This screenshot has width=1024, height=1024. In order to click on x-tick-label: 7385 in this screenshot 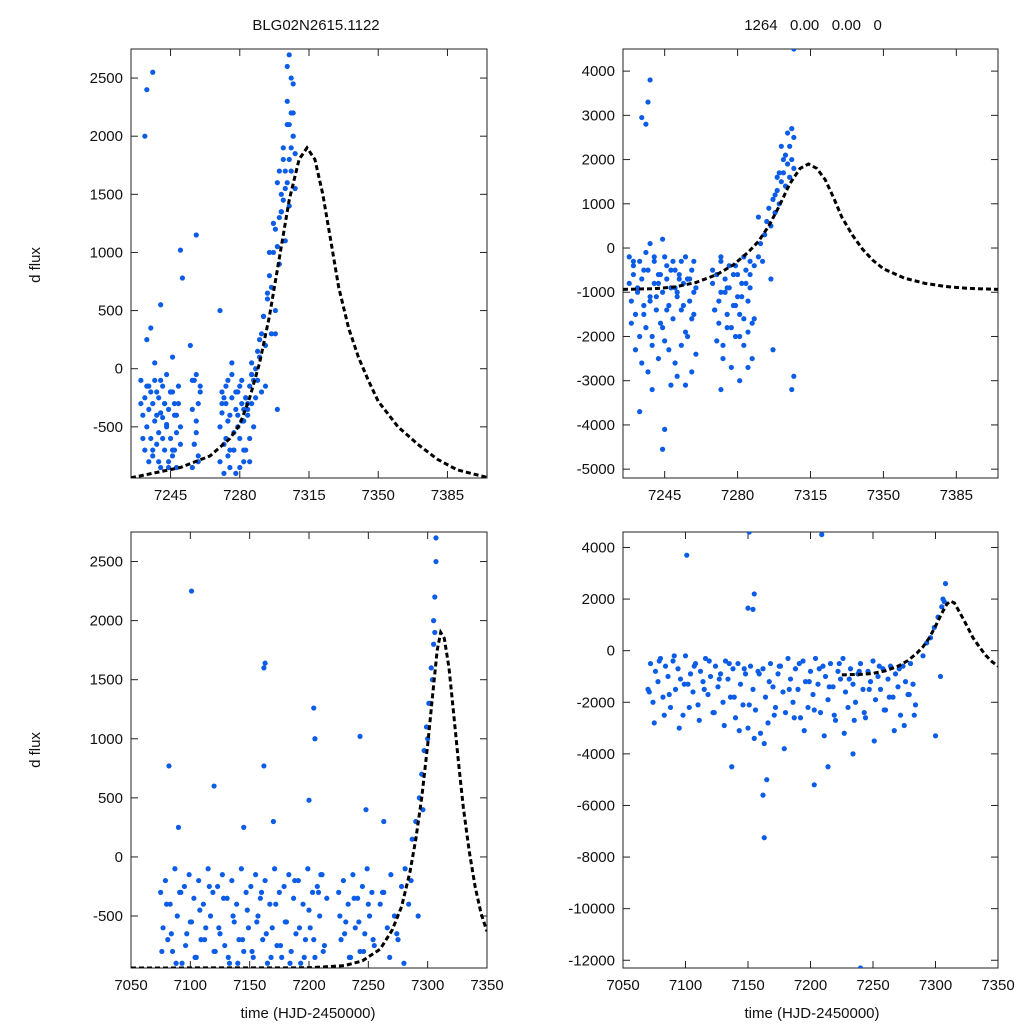, I will do `click(956, 495)`.